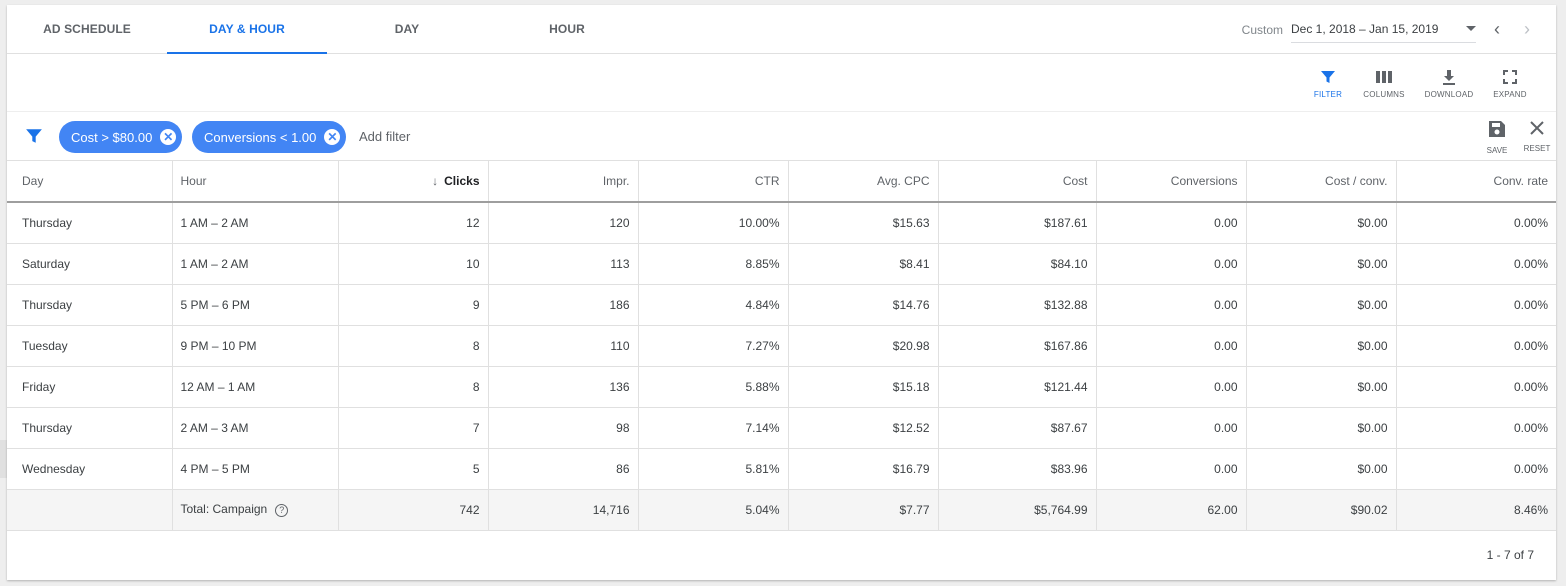 Image resolution: width=1566 pixels, height=586 pixels. I want to click on help-icon: ?, so click(282, 510).